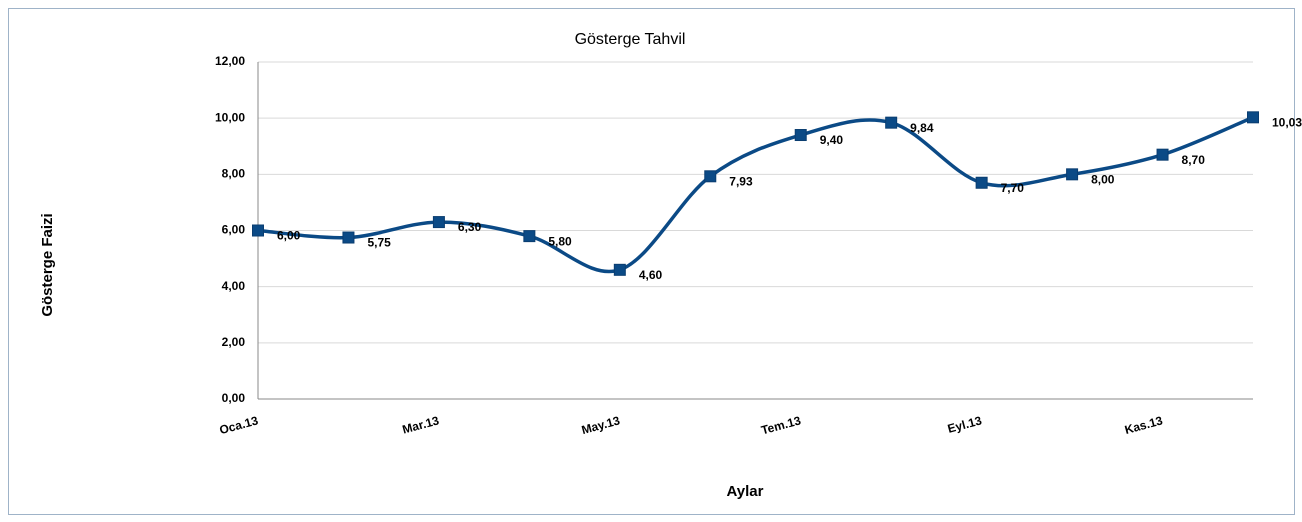 Image resolution: width=1302 pixels, height=522 pixels. What do you see at coordinates (289, 236) in the screenshot?
I see `data-label: 6,00` at bounding box center [289, 236].